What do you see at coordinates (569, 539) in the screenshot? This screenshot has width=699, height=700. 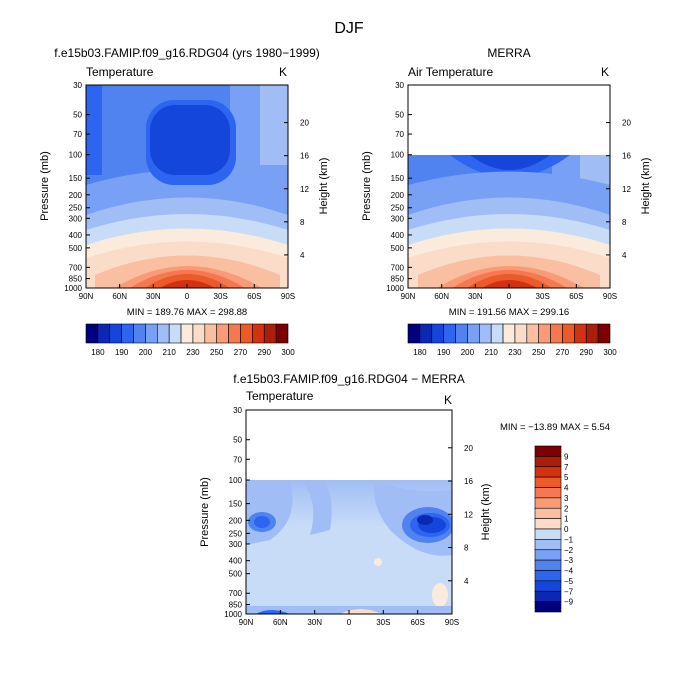 I see `colorbar-label: −1` at bounding box center [569, 539].